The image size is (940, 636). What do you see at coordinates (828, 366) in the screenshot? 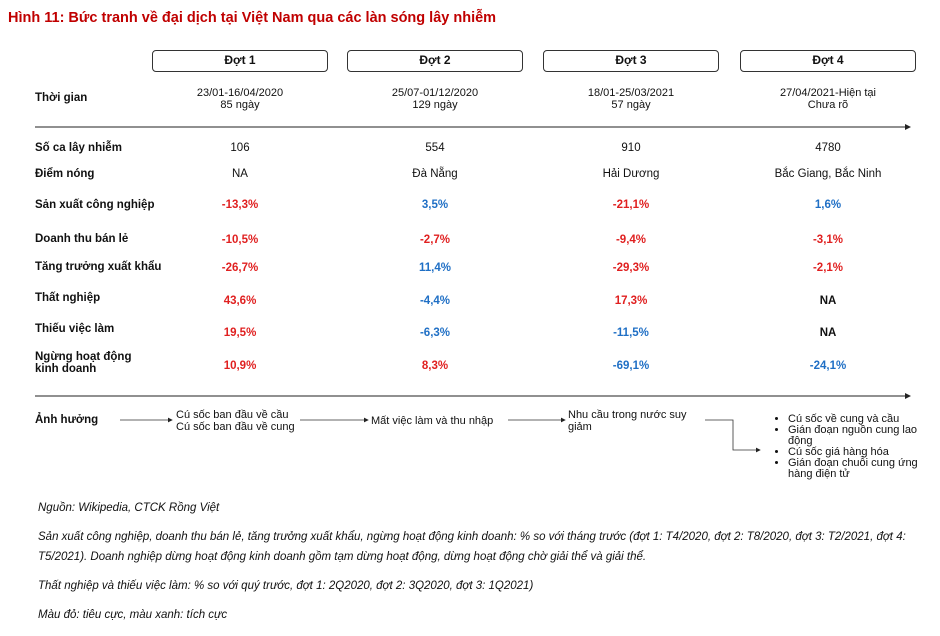
I see `suspension-wave-4: -24,1%` at bounding box center [828, 366].